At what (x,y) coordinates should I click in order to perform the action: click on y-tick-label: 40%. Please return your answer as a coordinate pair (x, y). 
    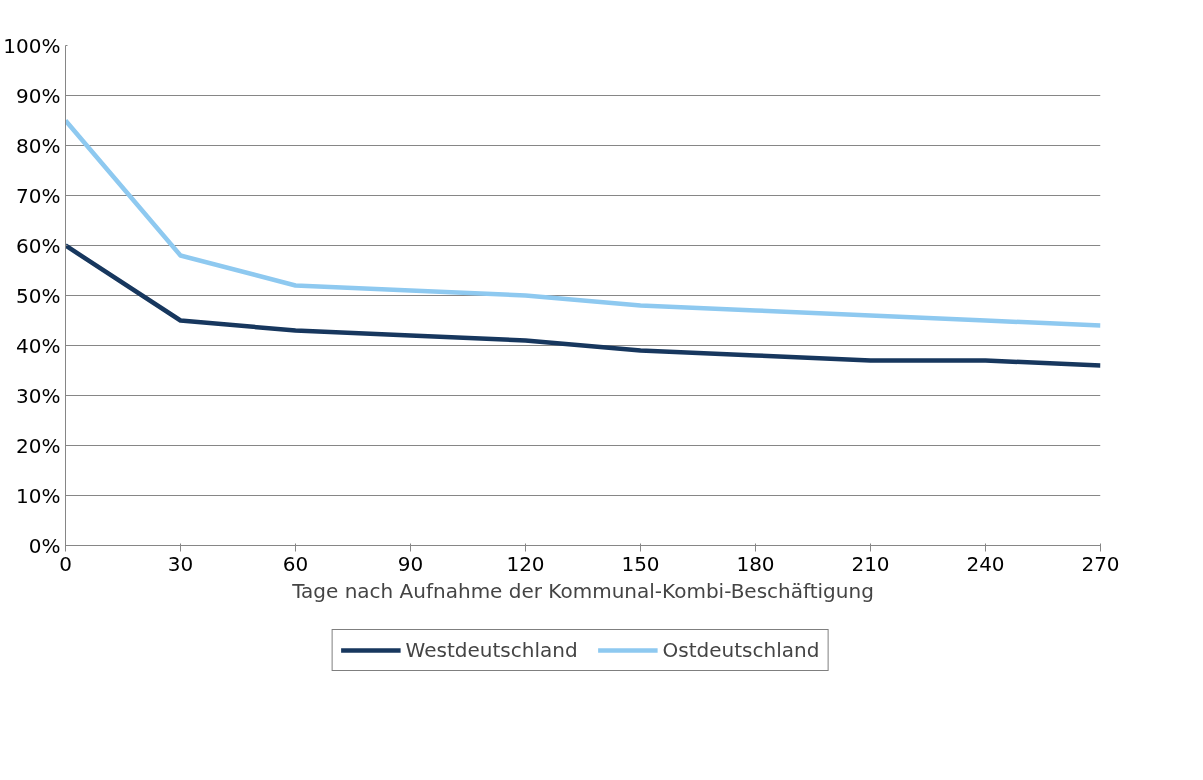
    Looking at the image, I should click on (38, 345).